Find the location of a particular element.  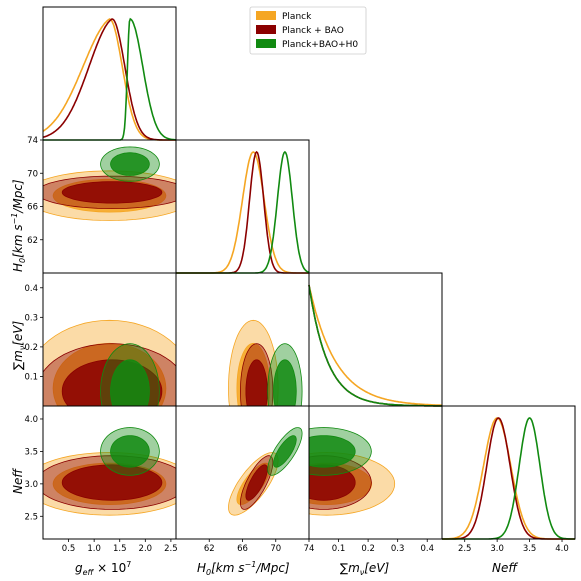

xtick-label-mnu: 0.4 is located at coordinates (427, 549).